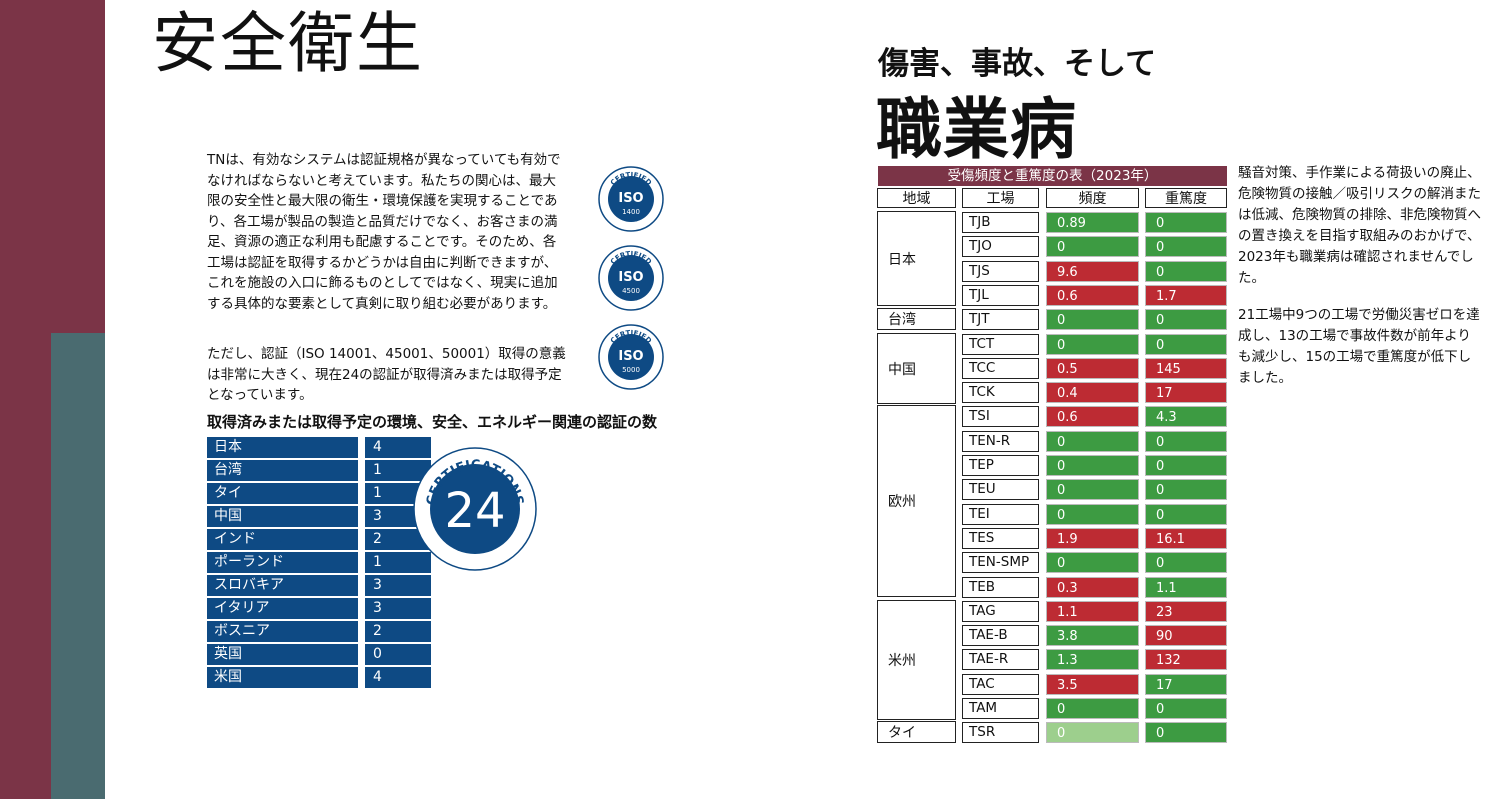 The image size is (1496, 799). I want to click on iso-badge-number: 4500, so click(631, 291).